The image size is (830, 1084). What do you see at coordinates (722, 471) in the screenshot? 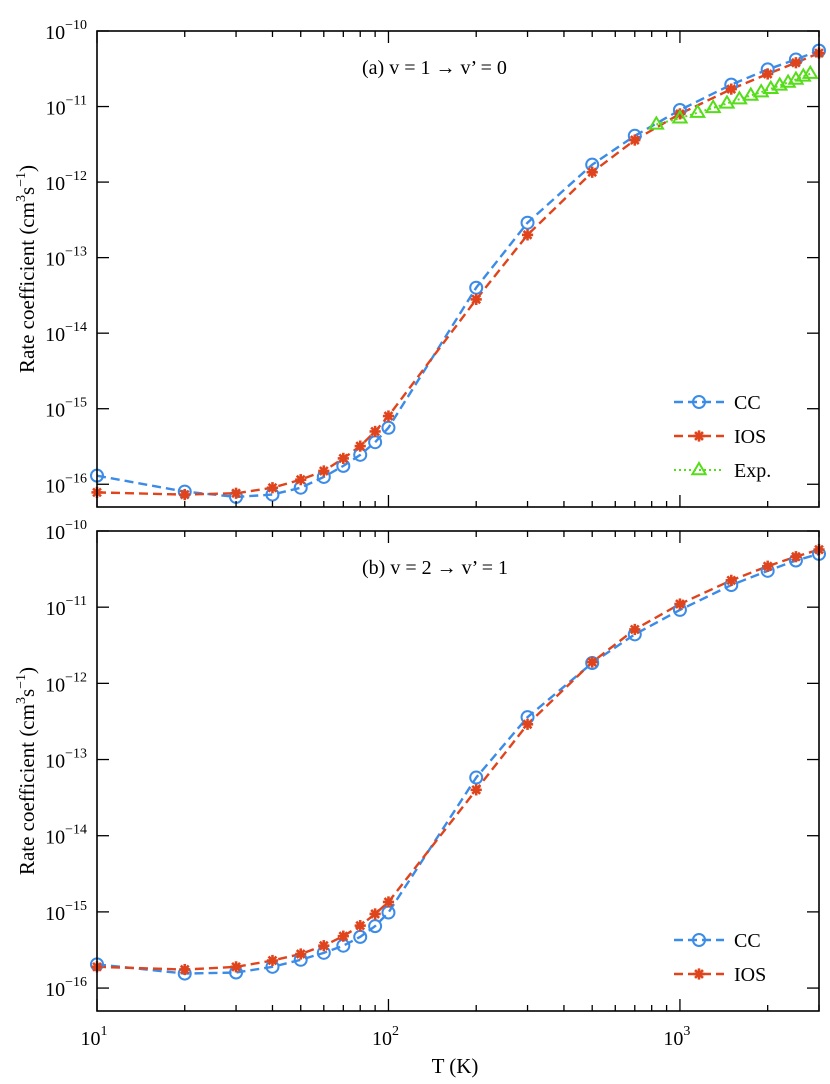
I see `legend-entry-exp: Exp.` at bounding box center [722, 471].